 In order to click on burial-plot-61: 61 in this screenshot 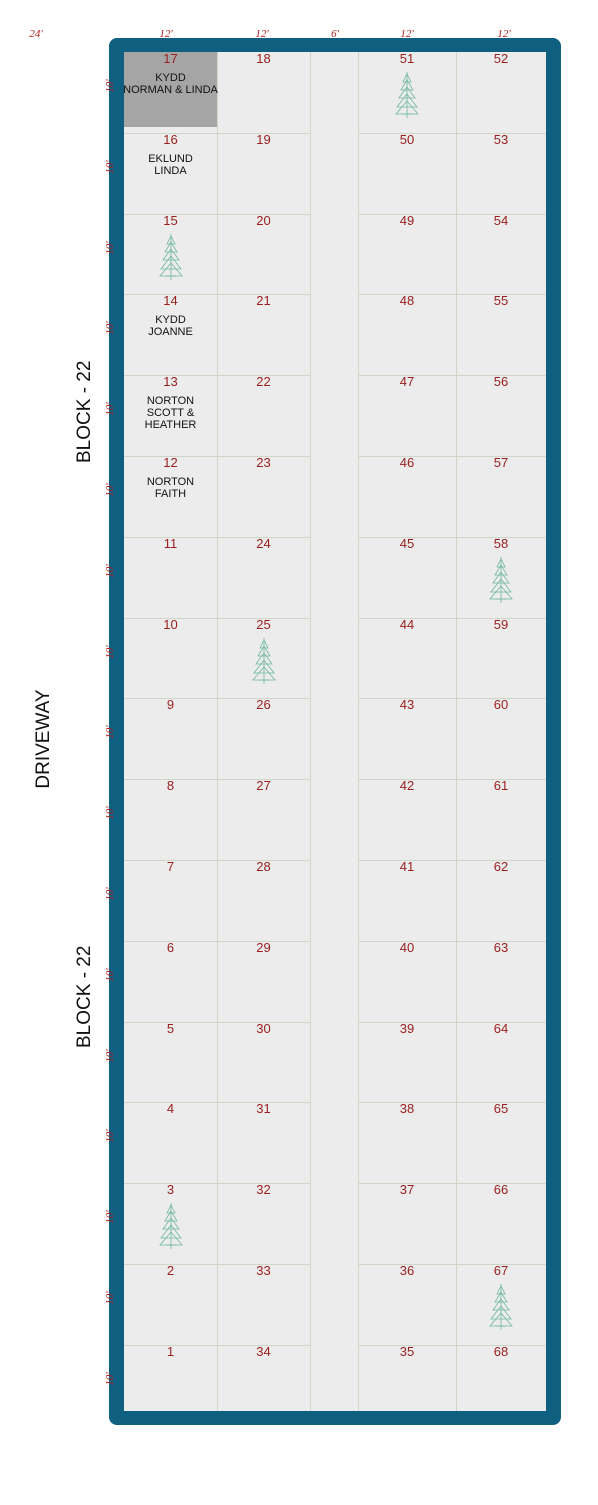, I will do `click(501, 819)`.